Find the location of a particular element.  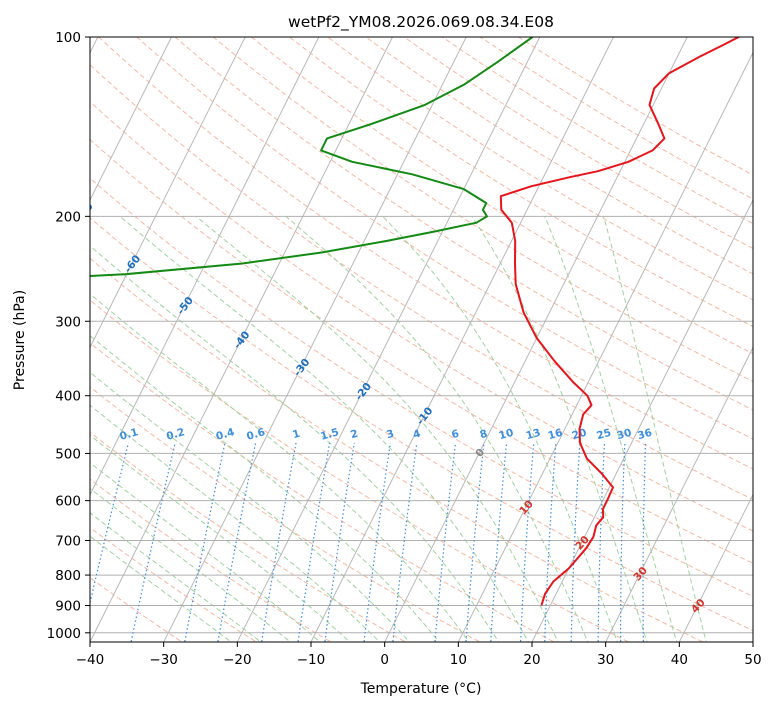

x-tick-label: −20 is located at coordinates (237, 660).